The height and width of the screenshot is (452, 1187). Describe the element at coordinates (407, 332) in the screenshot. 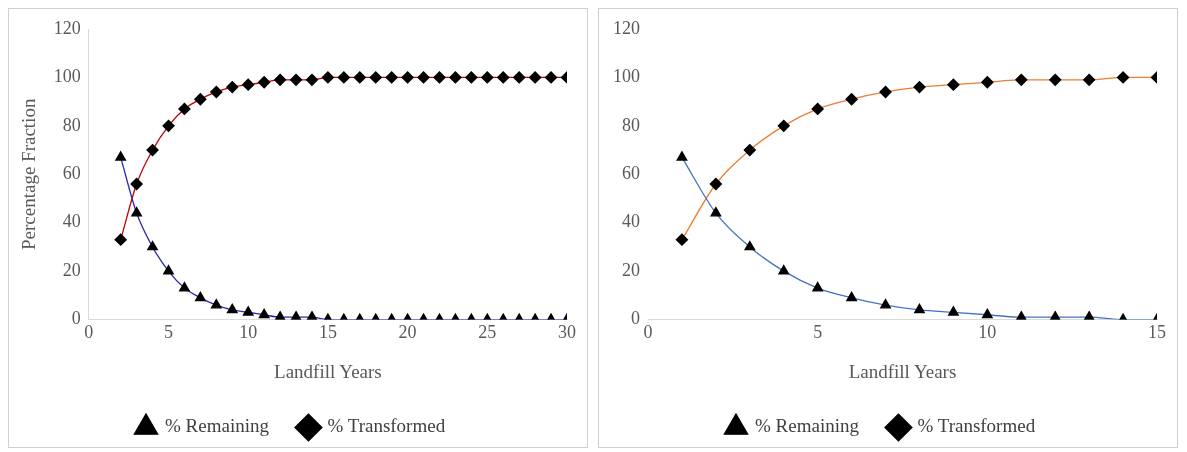

I see `x-tick-label: 20` at that location.